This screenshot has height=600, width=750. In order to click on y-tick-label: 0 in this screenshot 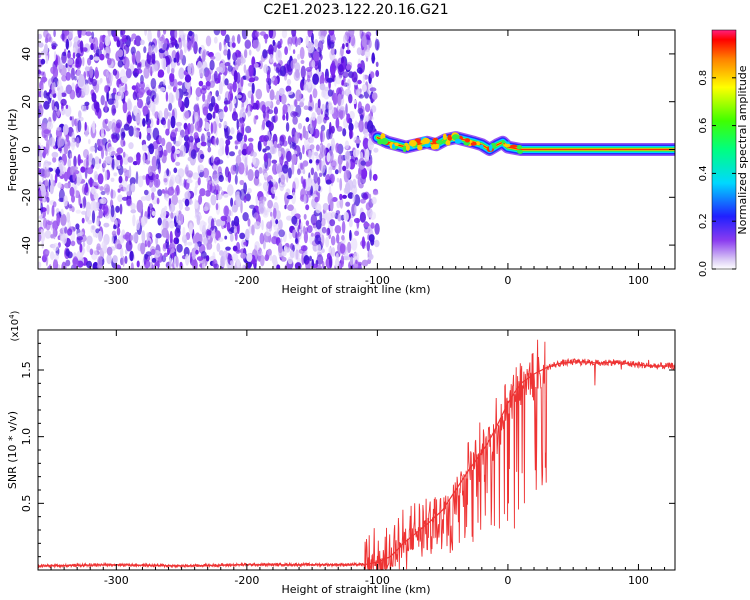, I will do `click(26, 149)`.